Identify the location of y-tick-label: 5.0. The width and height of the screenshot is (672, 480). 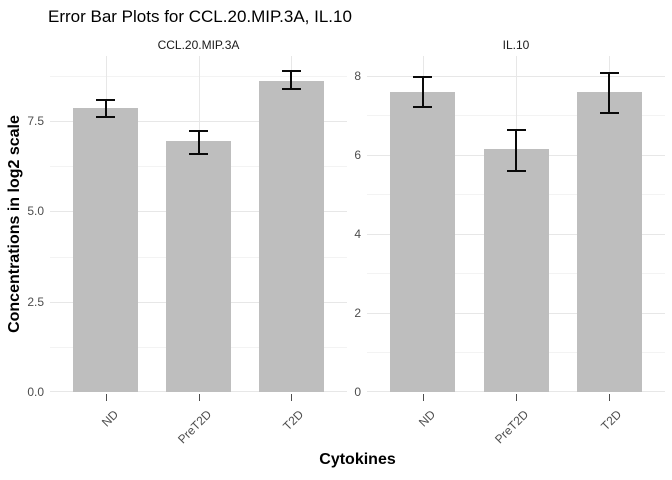
(35, 211).